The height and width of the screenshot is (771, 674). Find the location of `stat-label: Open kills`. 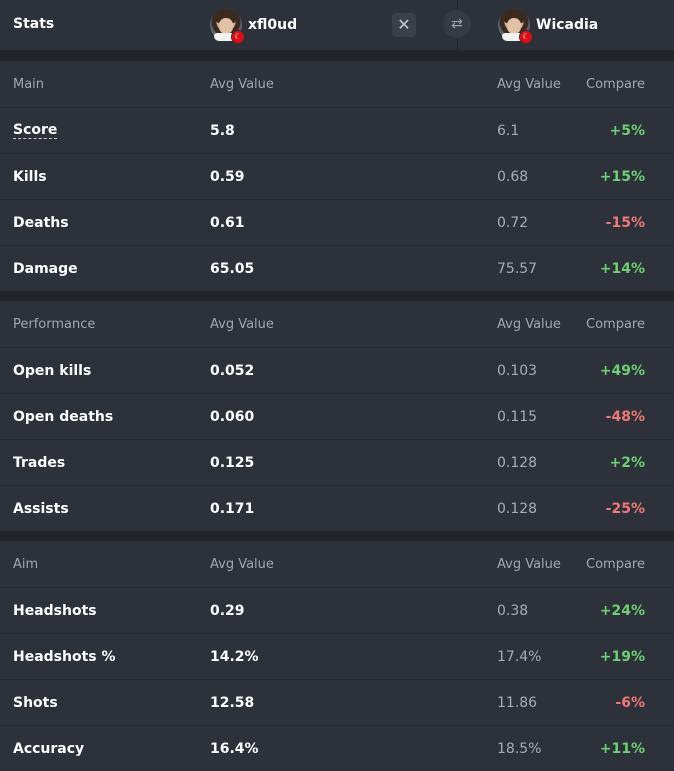

stat-label: Open kills is located at coordinates (52, 370).